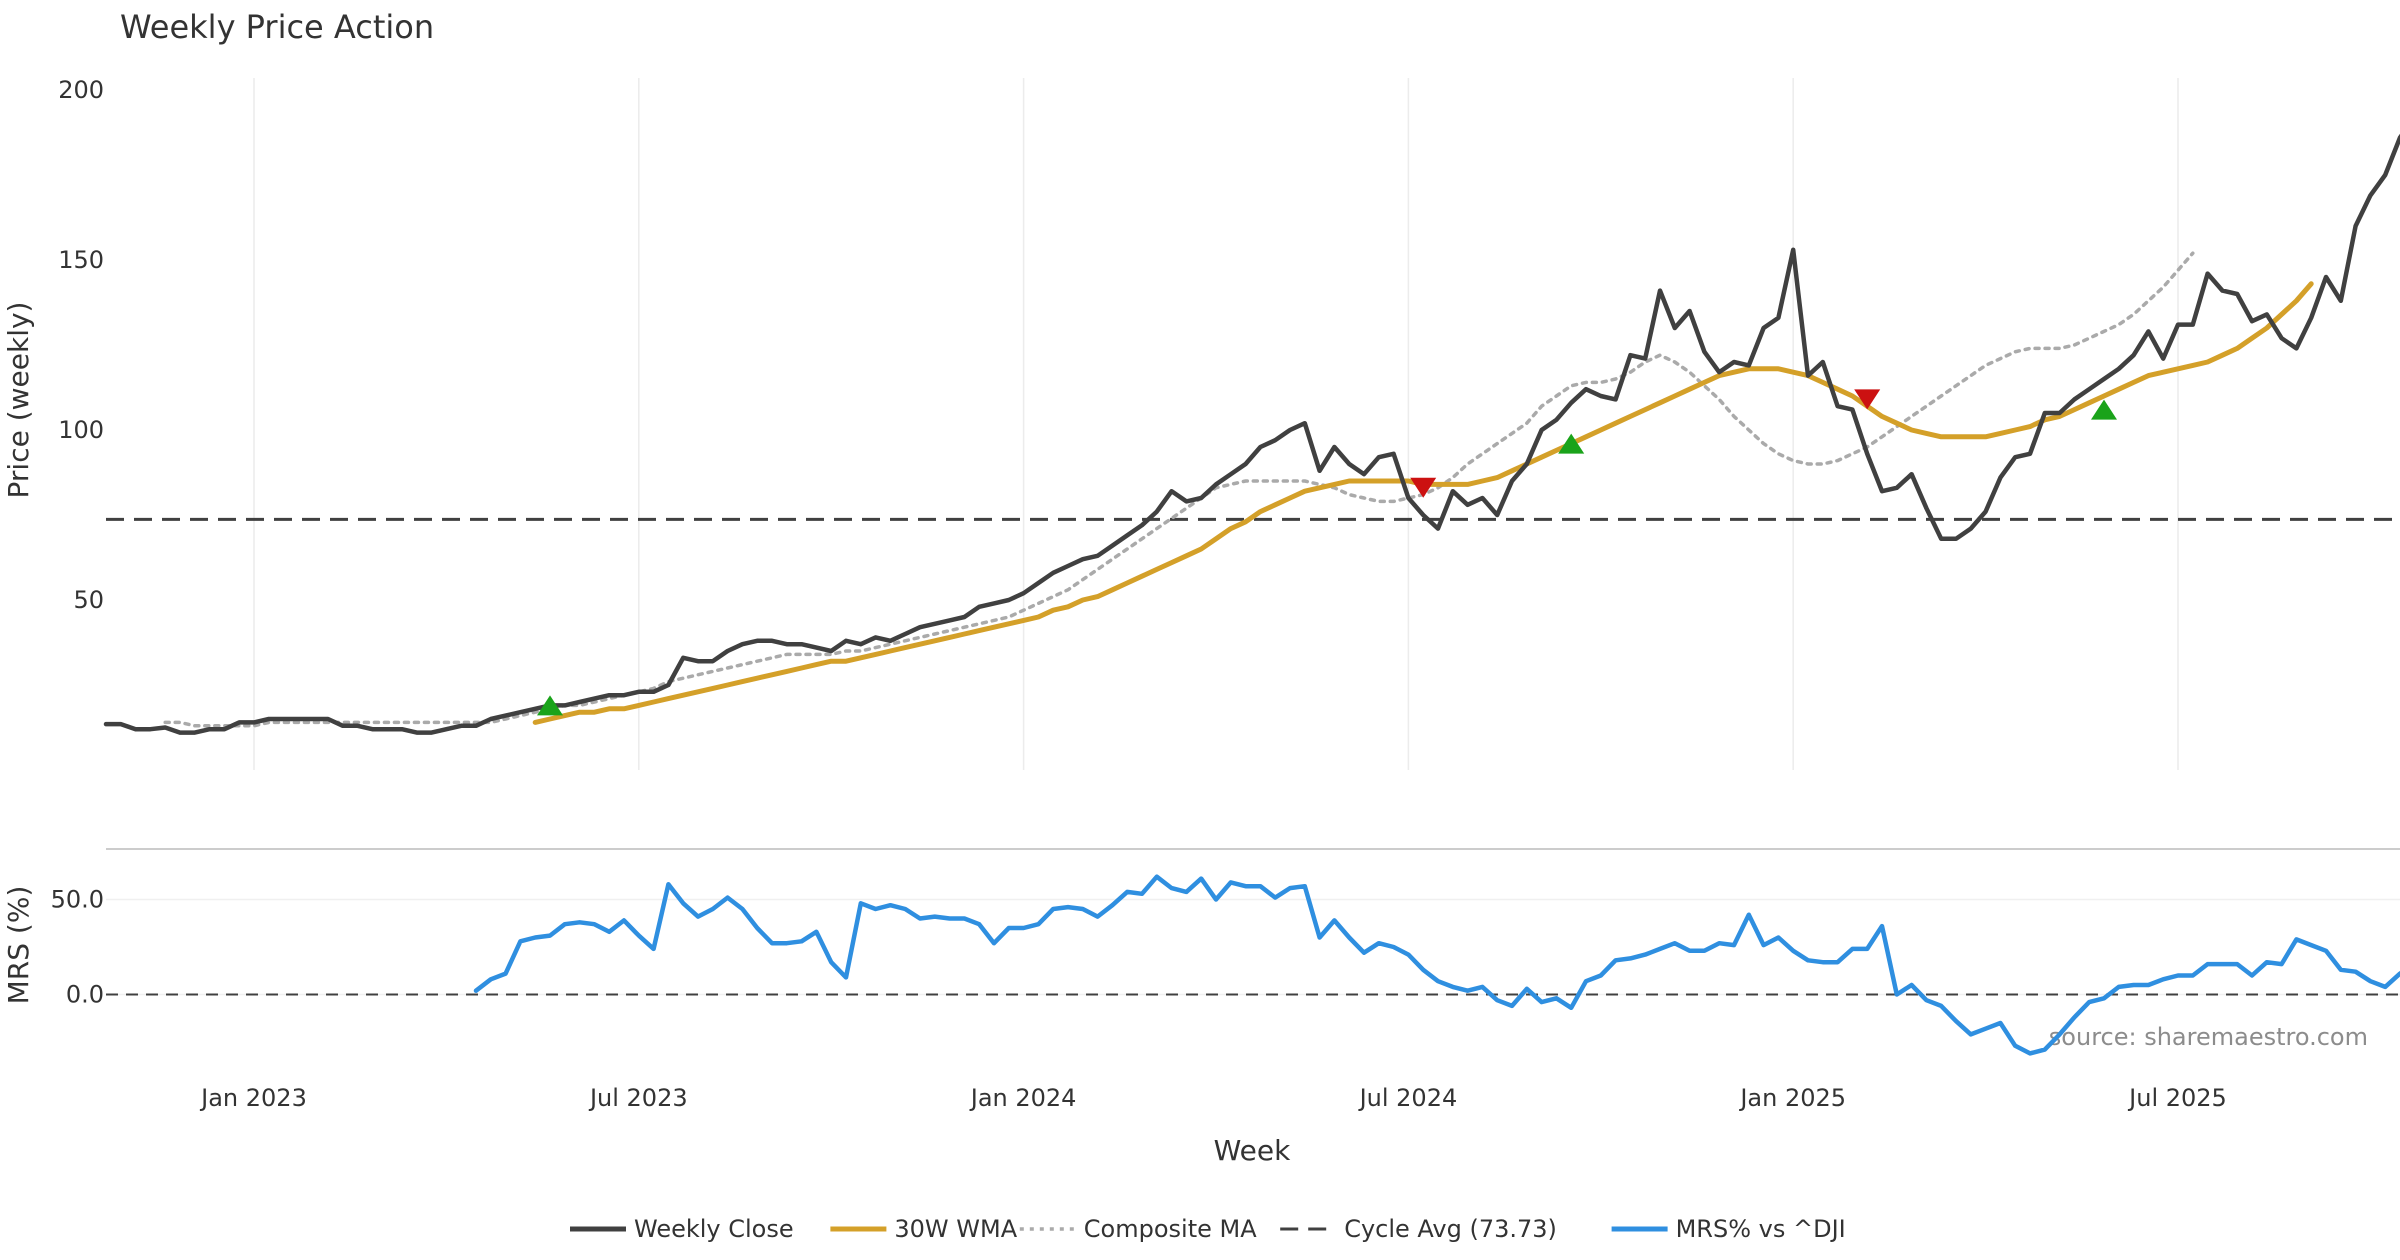 This screenshot has height=1260, width=2400. What do you see at coordinates (1023, 1098) in the screenshot?
I see `x-tick-label-jan-2024: Jan 2024` at bounding box center [1023, 1098].